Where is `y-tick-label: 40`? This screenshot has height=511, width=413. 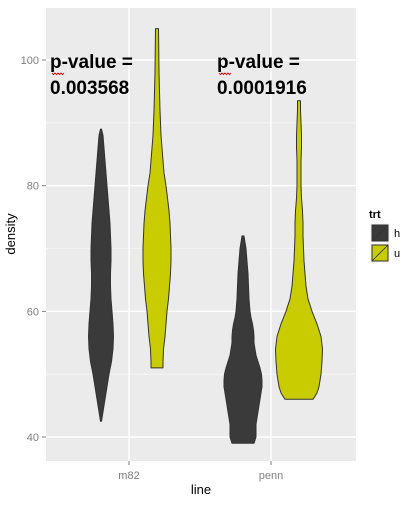 y-tick-label: 40 is located at coordinates (33, 438).